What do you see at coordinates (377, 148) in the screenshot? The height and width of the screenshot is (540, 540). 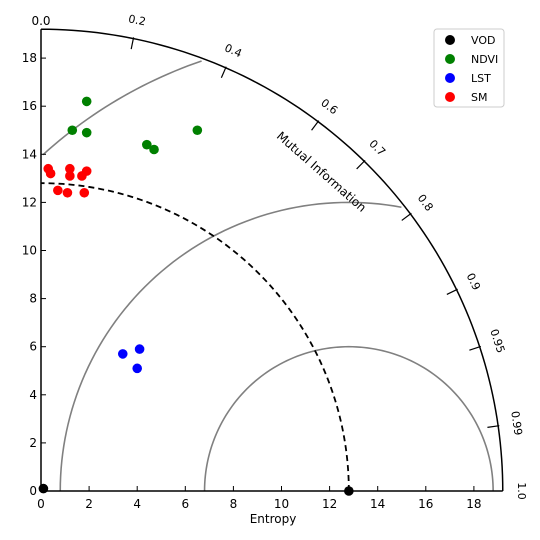 I see `angular-tick-label: 0.7` at bounding box center [377, 148].